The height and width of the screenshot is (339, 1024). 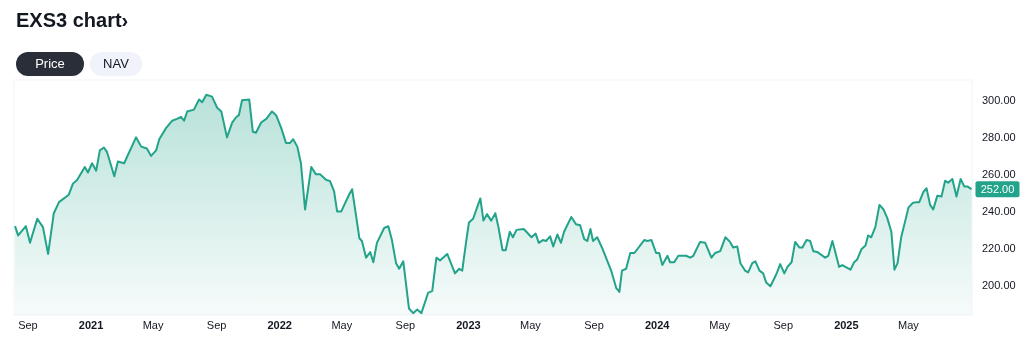 I want to click on x-tick-label: 2022, so click(x=279, y=325).